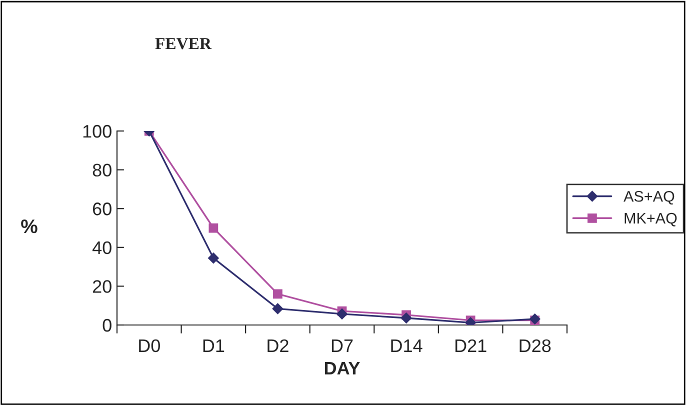  Describe the element at coordinates (183, 44) in the screenshot. I see `chart-title: FEVER` at that location.